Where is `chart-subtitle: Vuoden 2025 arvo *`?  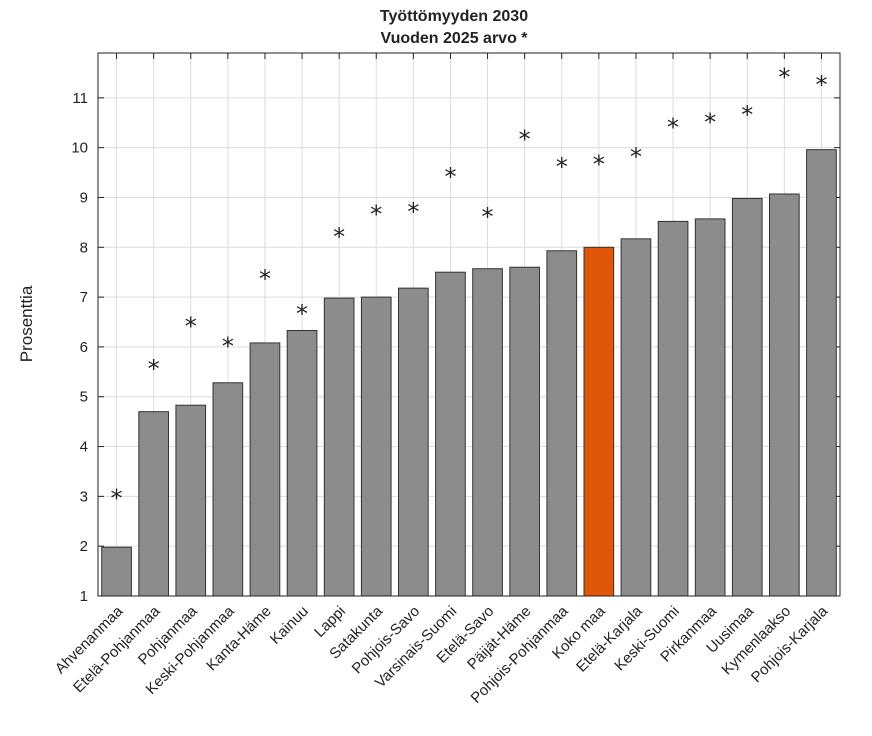
chart-subtitle: Vuoden 2025 arvo * is located at coordinates (454, 38).